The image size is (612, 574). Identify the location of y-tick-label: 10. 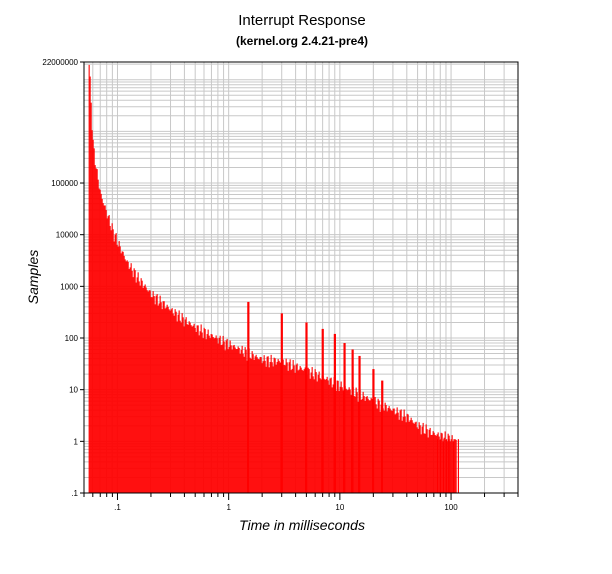
(73, 390).